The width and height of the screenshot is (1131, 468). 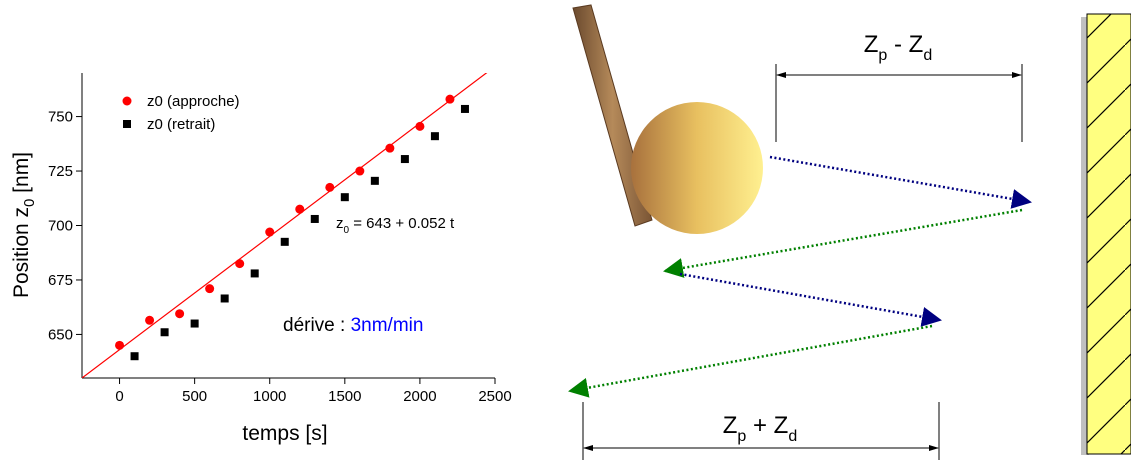 I want to click on y-tick-label: 700, so click(x=60, y=226).